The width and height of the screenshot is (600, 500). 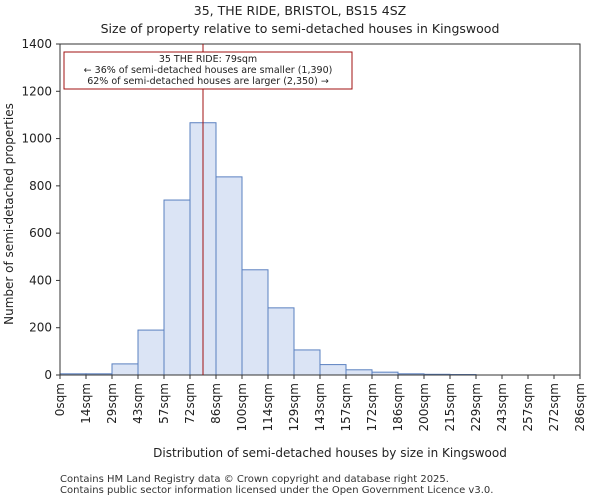 What do you see at coordinates (372, 407) in the screenshot?
I see `x-tick-label: 172sqm` at bounding box center [372, 407].